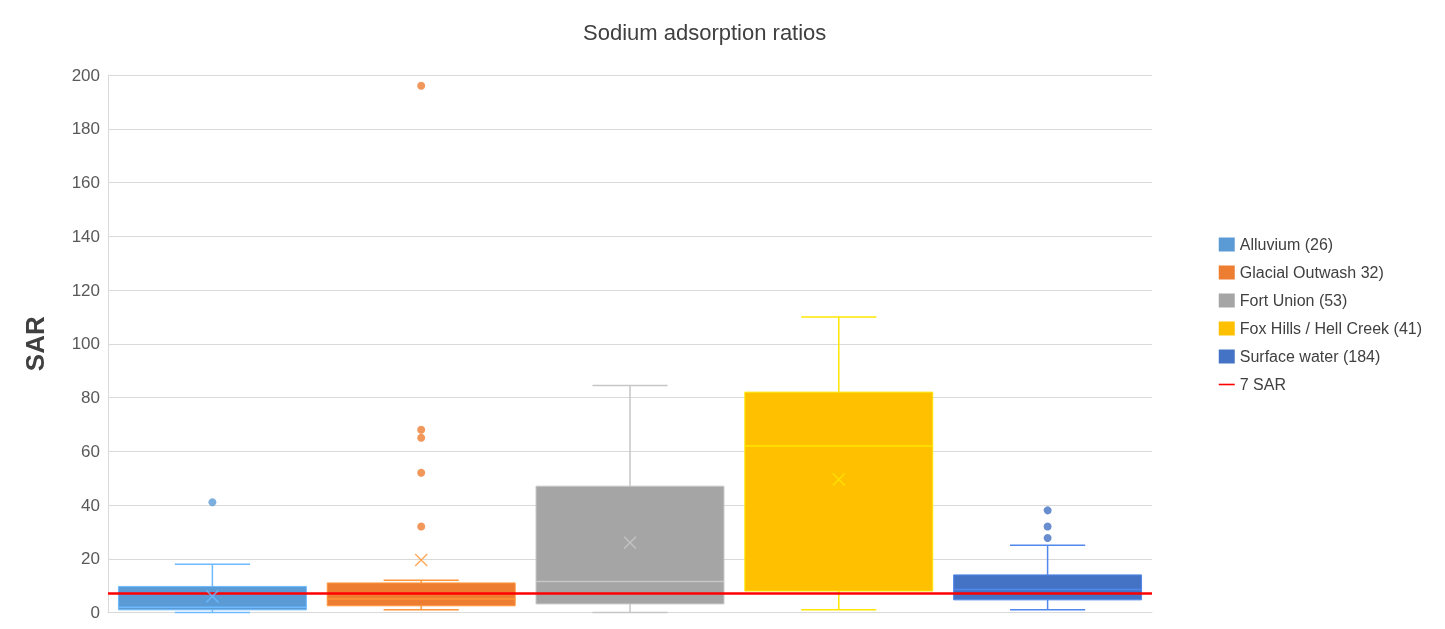 Image resolution: width=1445 pixels, height=629 pixels. I want to click on legend-label: 7 SAR, so click(1262, 384).